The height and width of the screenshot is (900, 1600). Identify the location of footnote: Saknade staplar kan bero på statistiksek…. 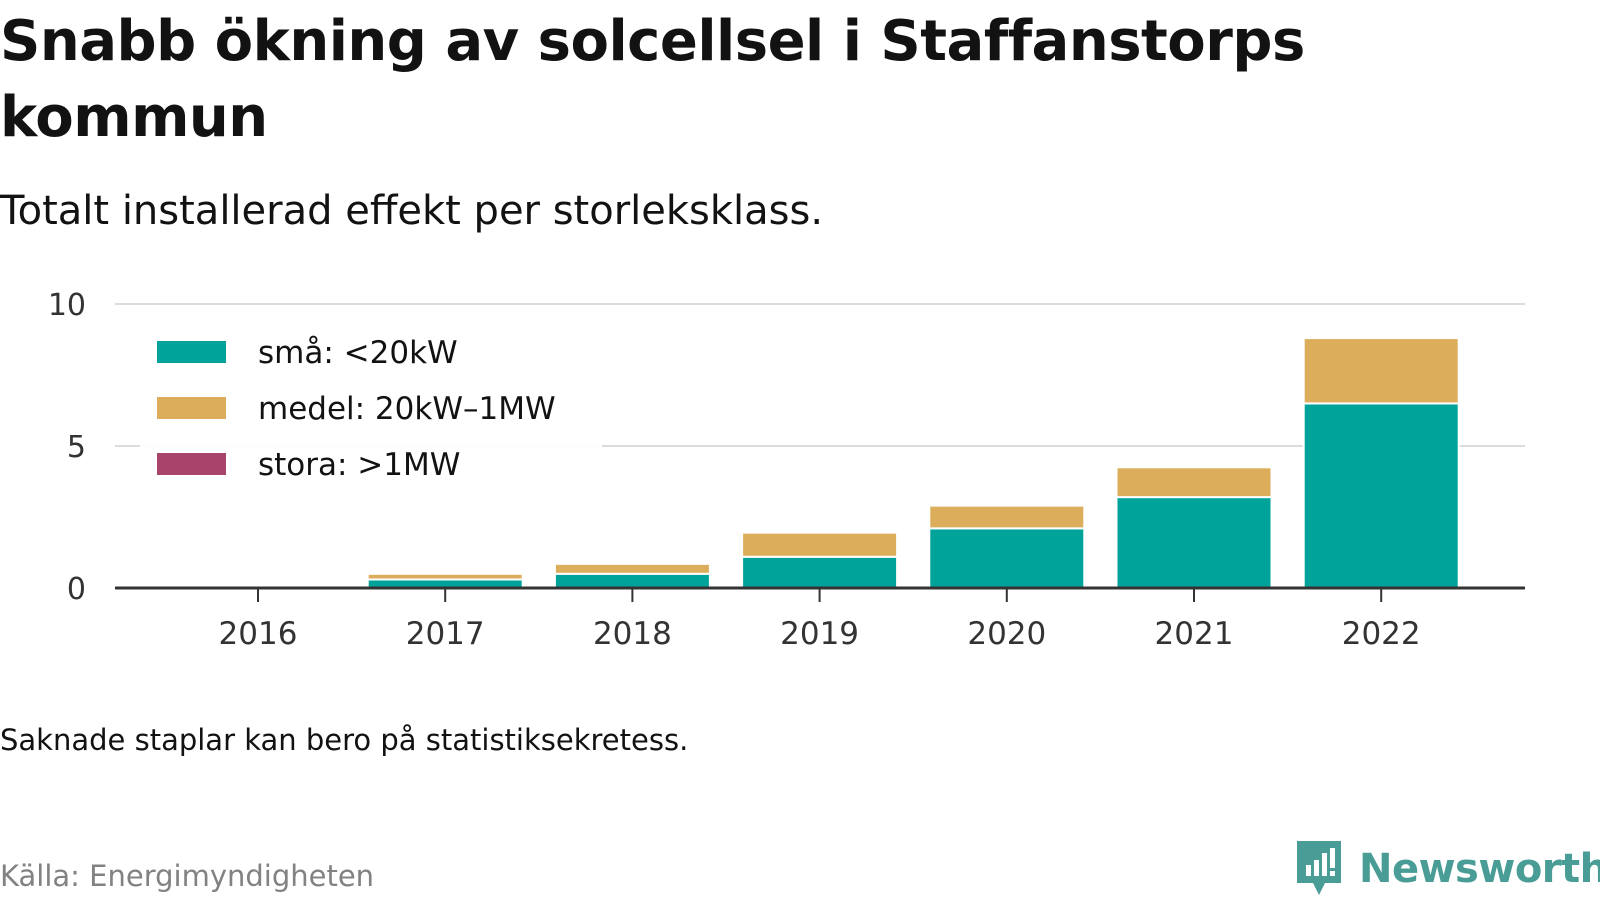
(344, 740).